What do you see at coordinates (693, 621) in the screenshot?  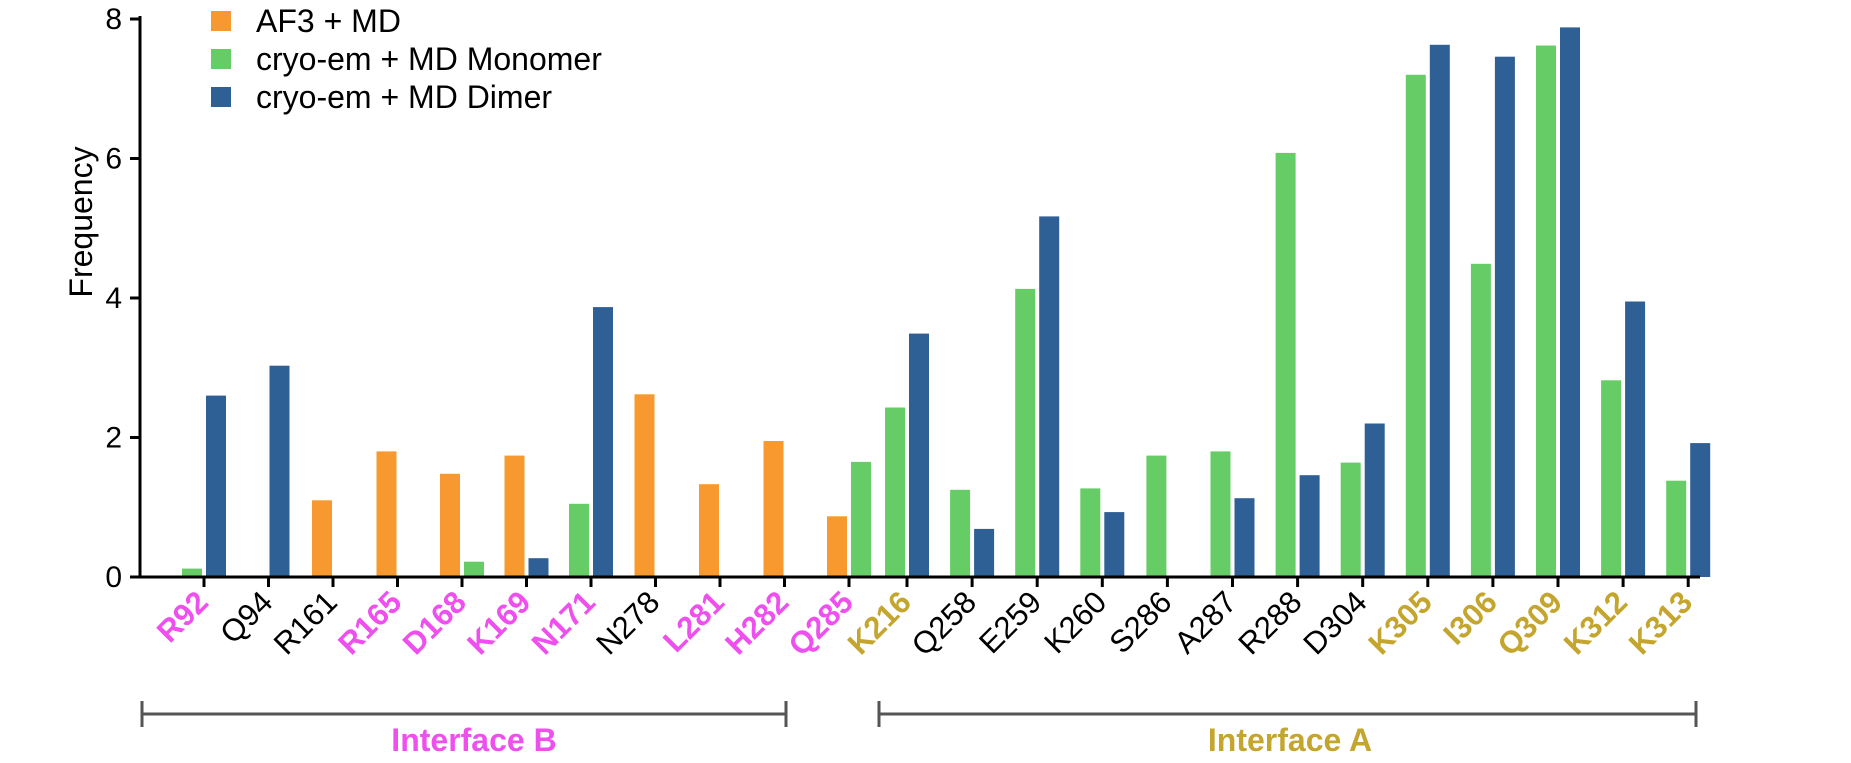 I see `x-tick-label: L281` at bounding box center [693, 621].